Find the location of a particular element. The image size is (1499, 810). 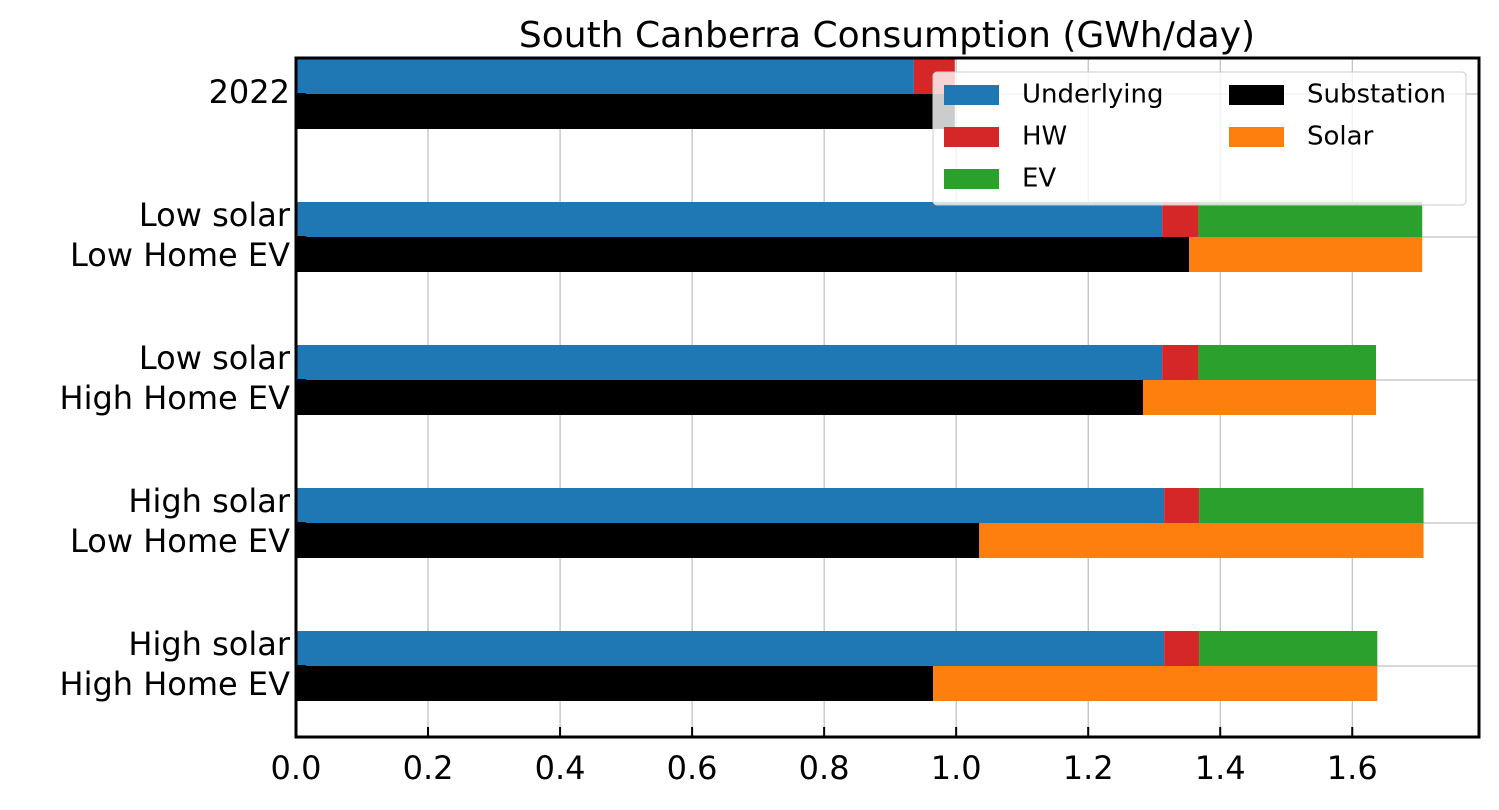

legend: Underlying HW EV Substation Solar is located at coordinates (1199, 138).